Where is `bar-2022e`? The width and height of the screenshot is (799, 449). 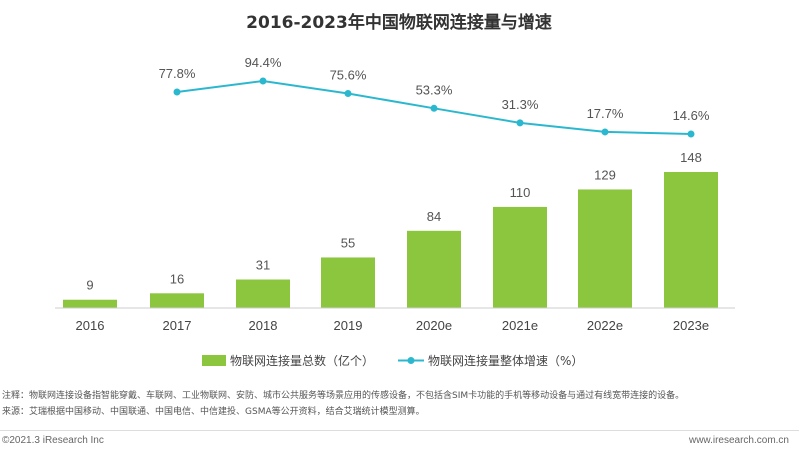 bar-2022e is located at coordinates (605, 248).